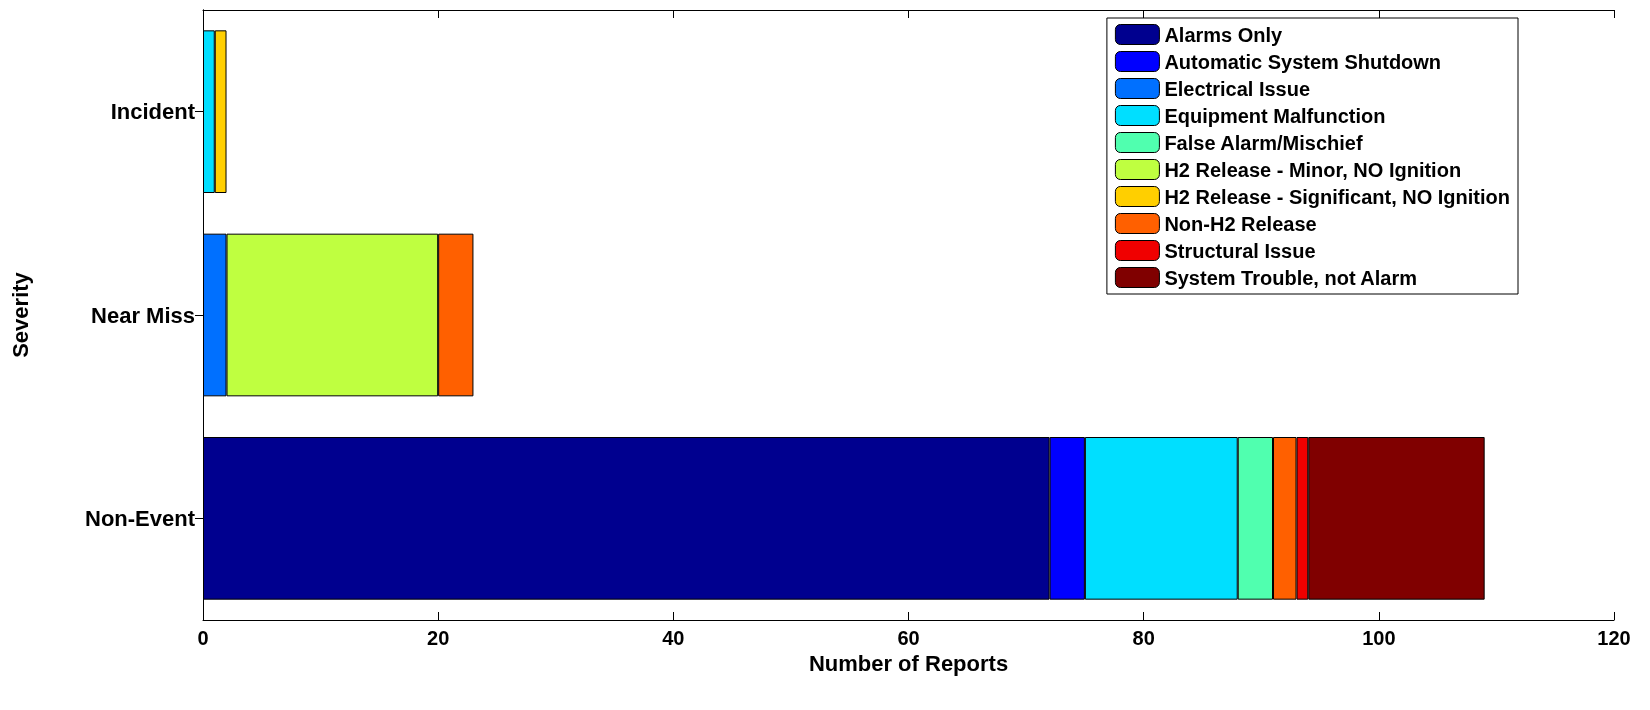 The height and width of the screenshot is (710, 1650). I want to click on y-tick-label: Non-Event, so click(140, 518).